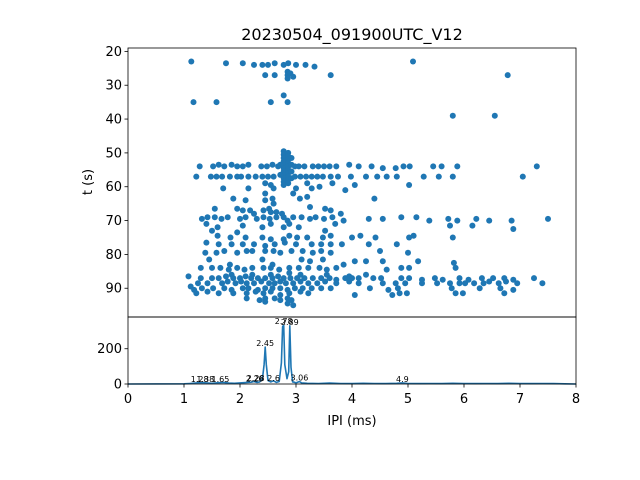  Describe the element at coordinates (205, 379) in the screenshot. I see `peak-label: 1.38` at that location.